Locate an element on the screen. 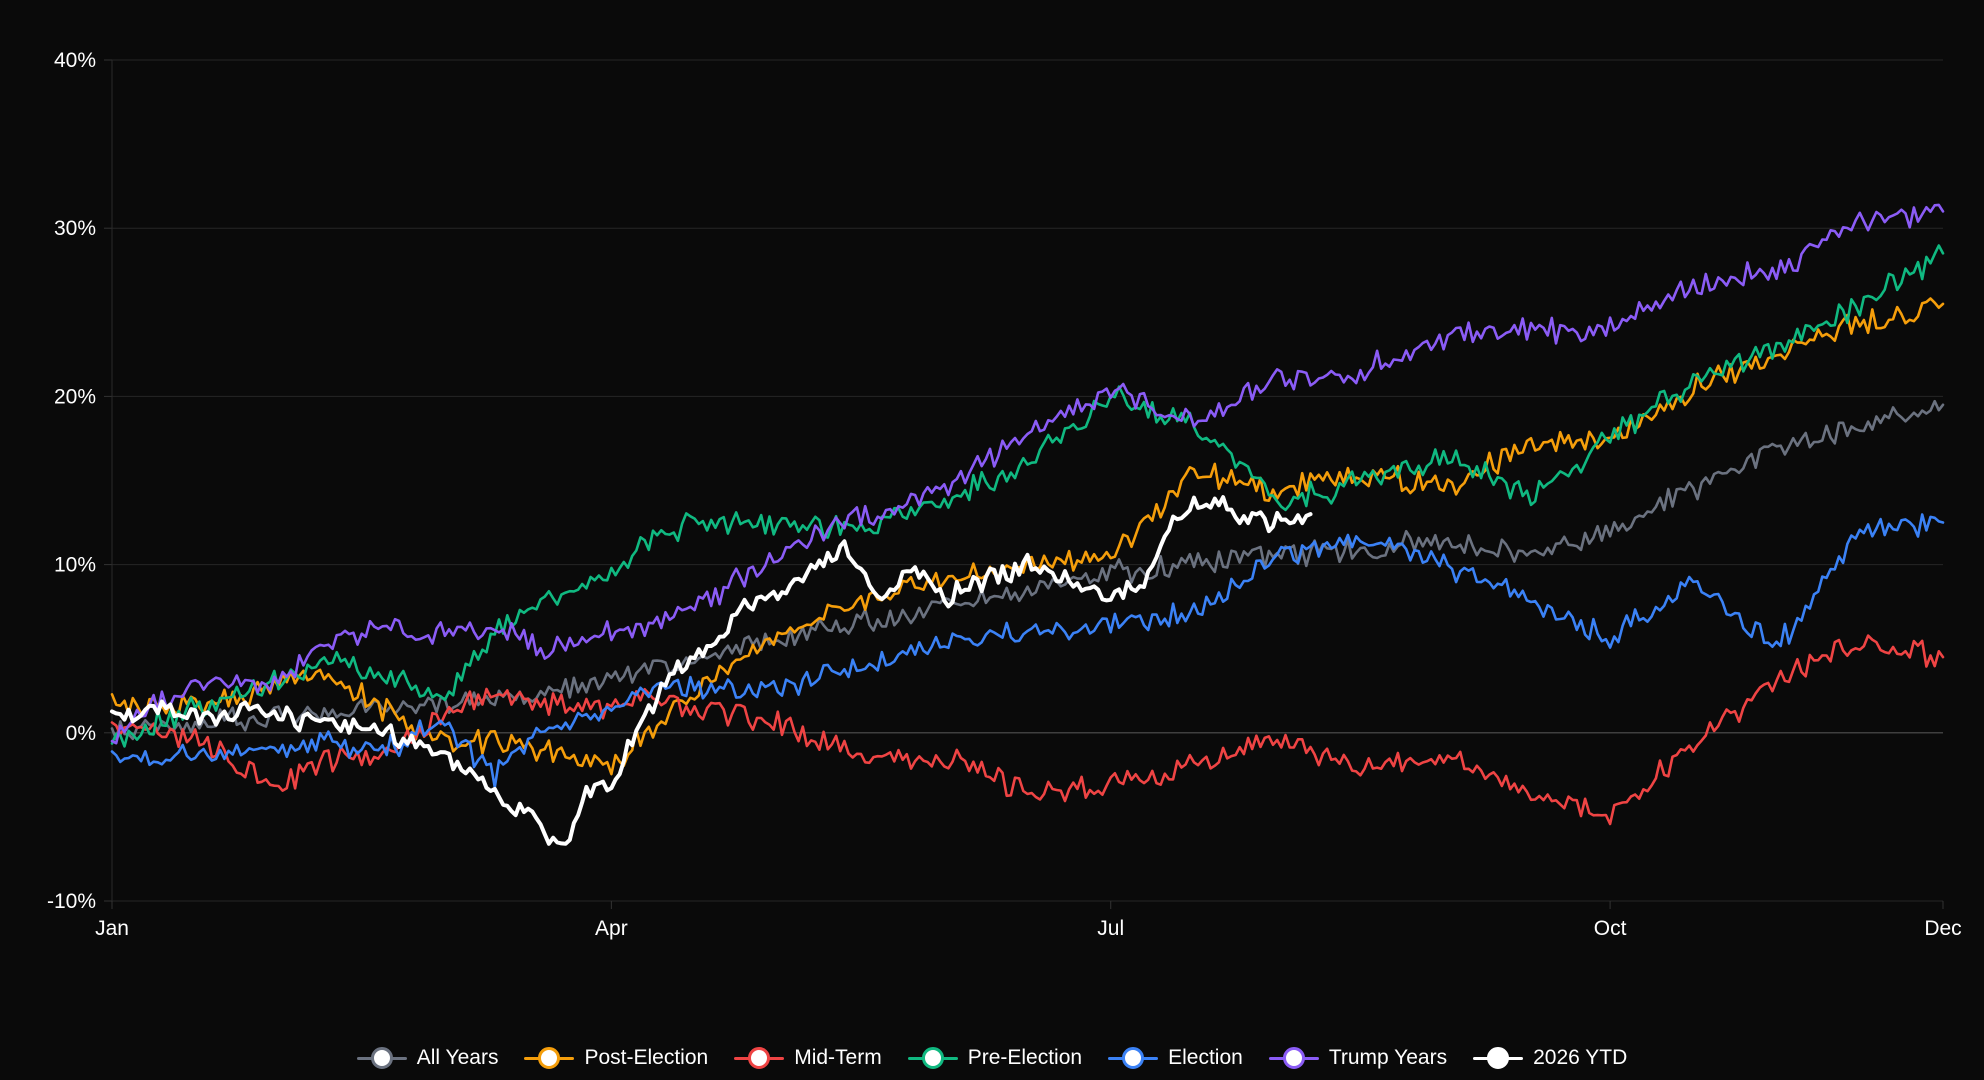  y-tick-label: -10% is located at coordinates (71, 901).